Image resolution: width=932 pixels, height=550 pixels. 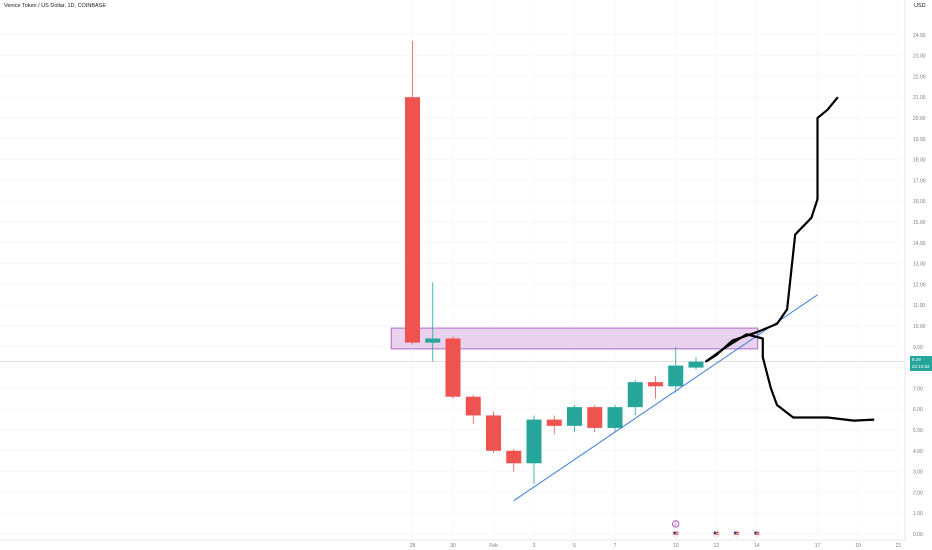 I want to click on time-tick-label: 21, so click(x=899, y=546).